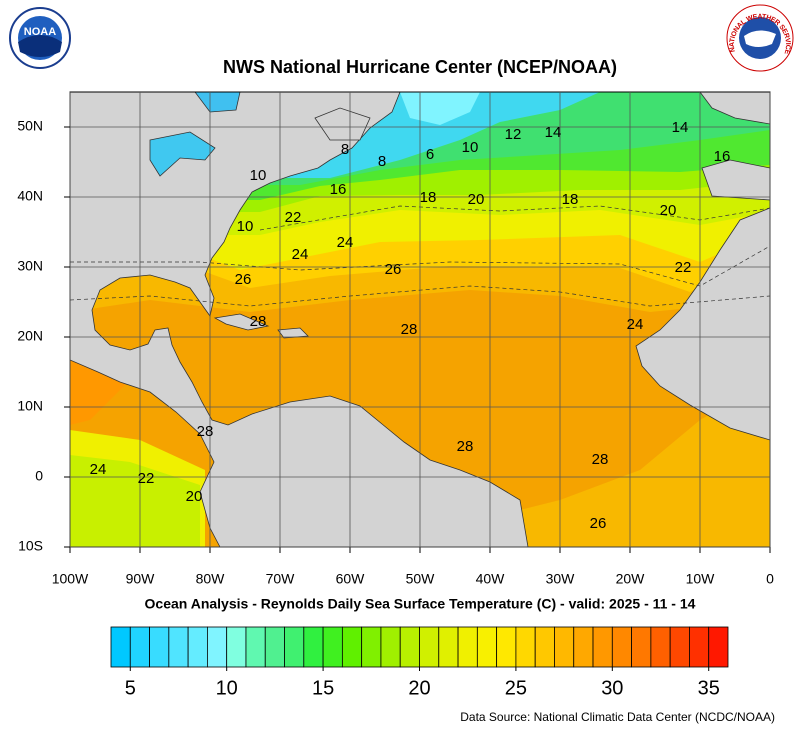  I want to click on colorbar-label: 35, so click(709, 688).